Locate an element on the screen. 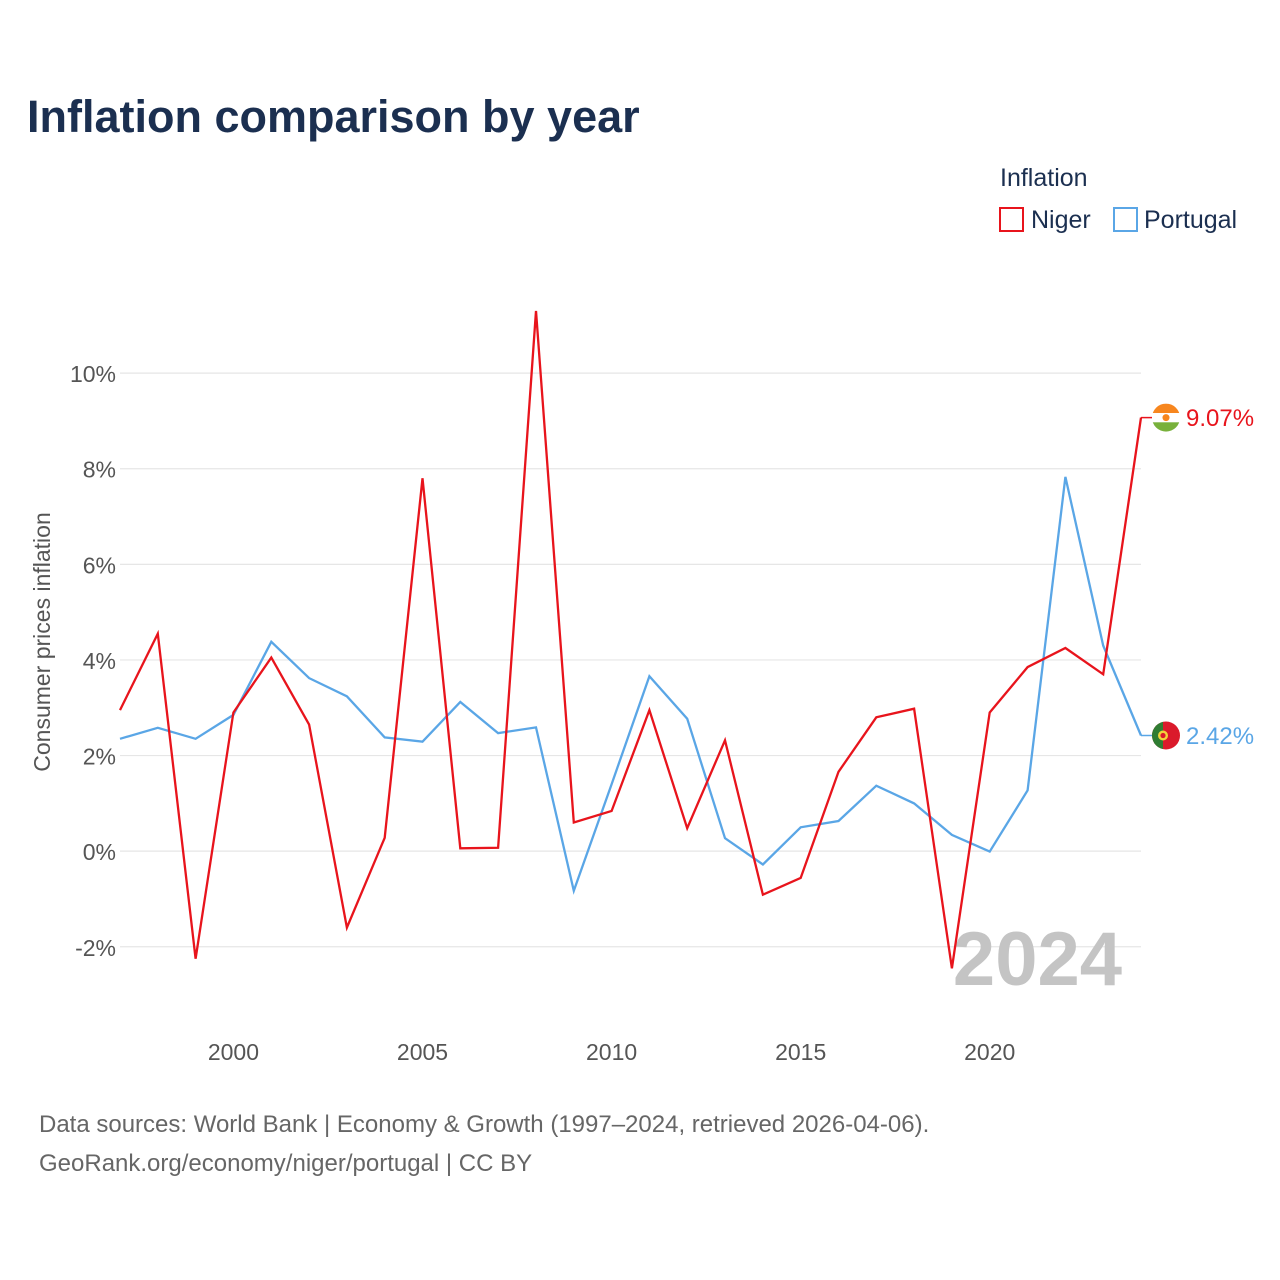 The height and width of the screenshot is (1280, 1280). x-tick-label: 2020 is located at coordinates (989, 1052).